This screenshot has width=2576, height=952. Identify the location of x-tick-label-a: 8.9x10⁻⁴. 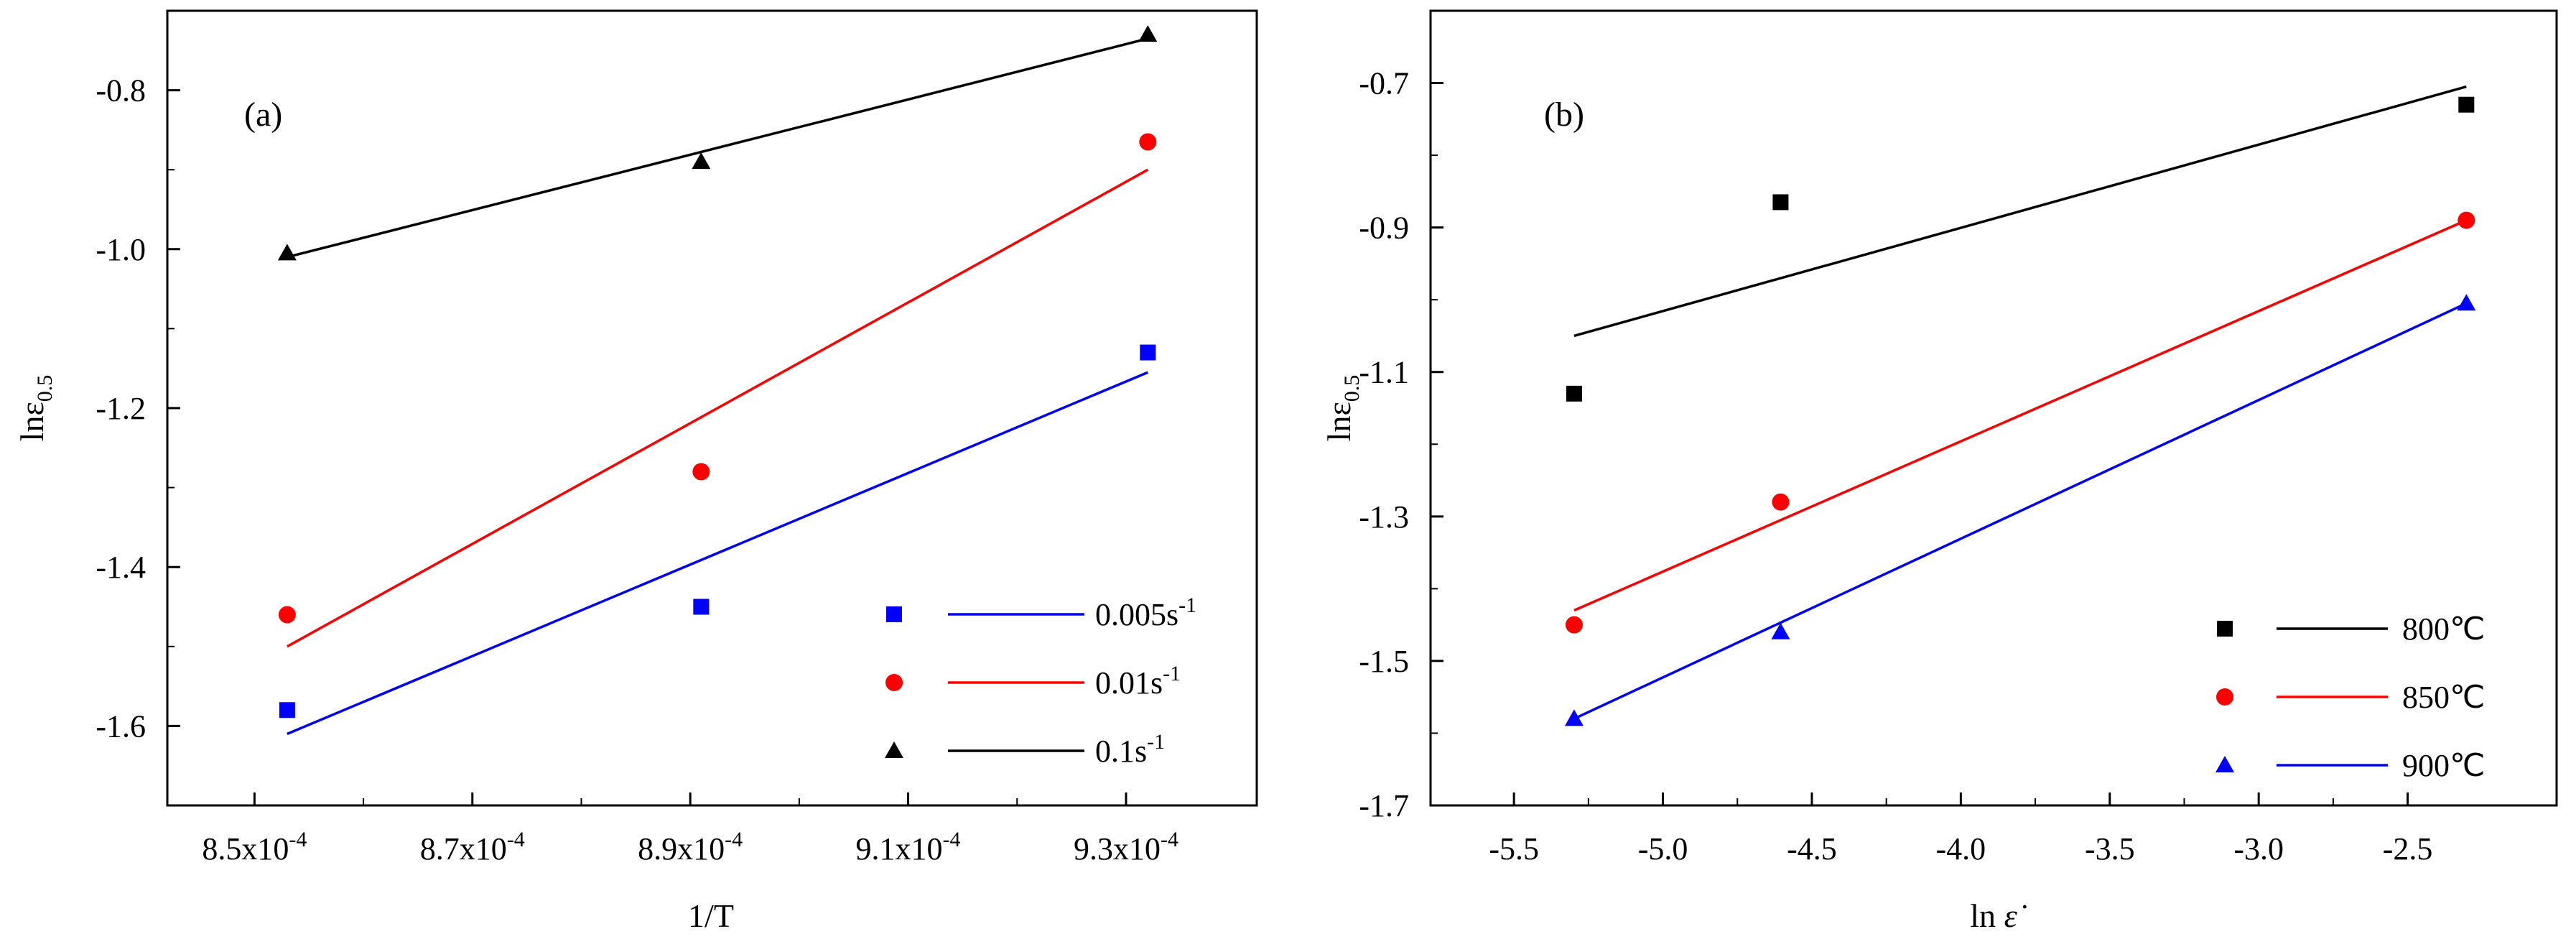
(690, 847).